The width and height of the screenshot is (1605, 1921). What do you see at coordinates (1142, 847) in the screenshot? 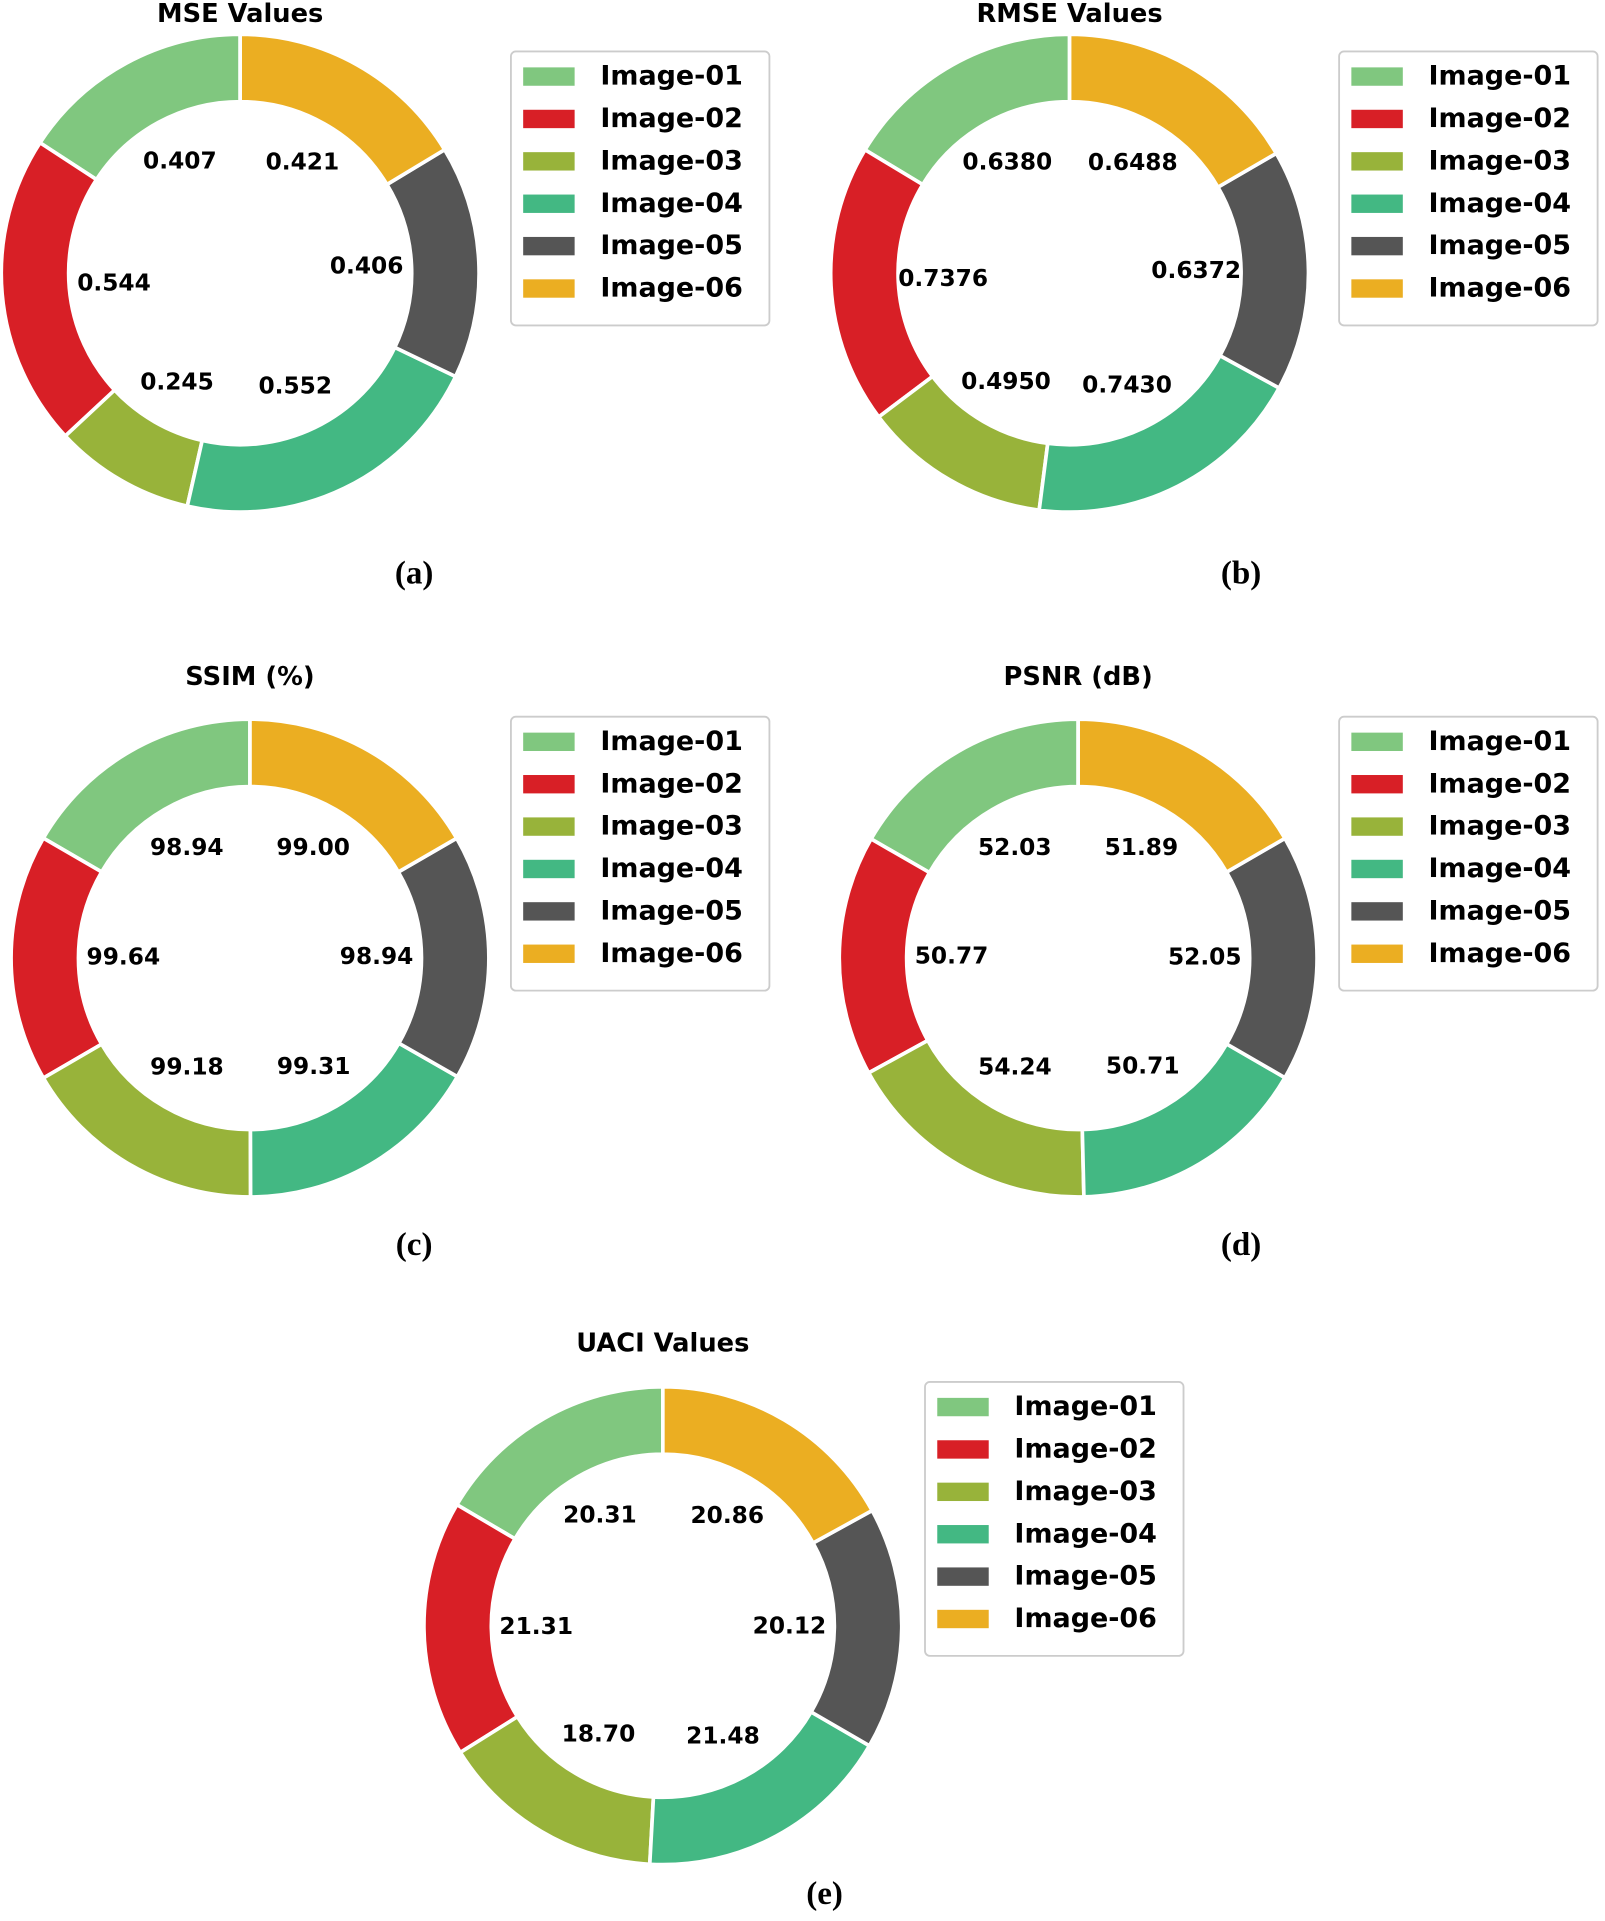
I see `value-label: 51.89` at bounding box center [1142, 847].